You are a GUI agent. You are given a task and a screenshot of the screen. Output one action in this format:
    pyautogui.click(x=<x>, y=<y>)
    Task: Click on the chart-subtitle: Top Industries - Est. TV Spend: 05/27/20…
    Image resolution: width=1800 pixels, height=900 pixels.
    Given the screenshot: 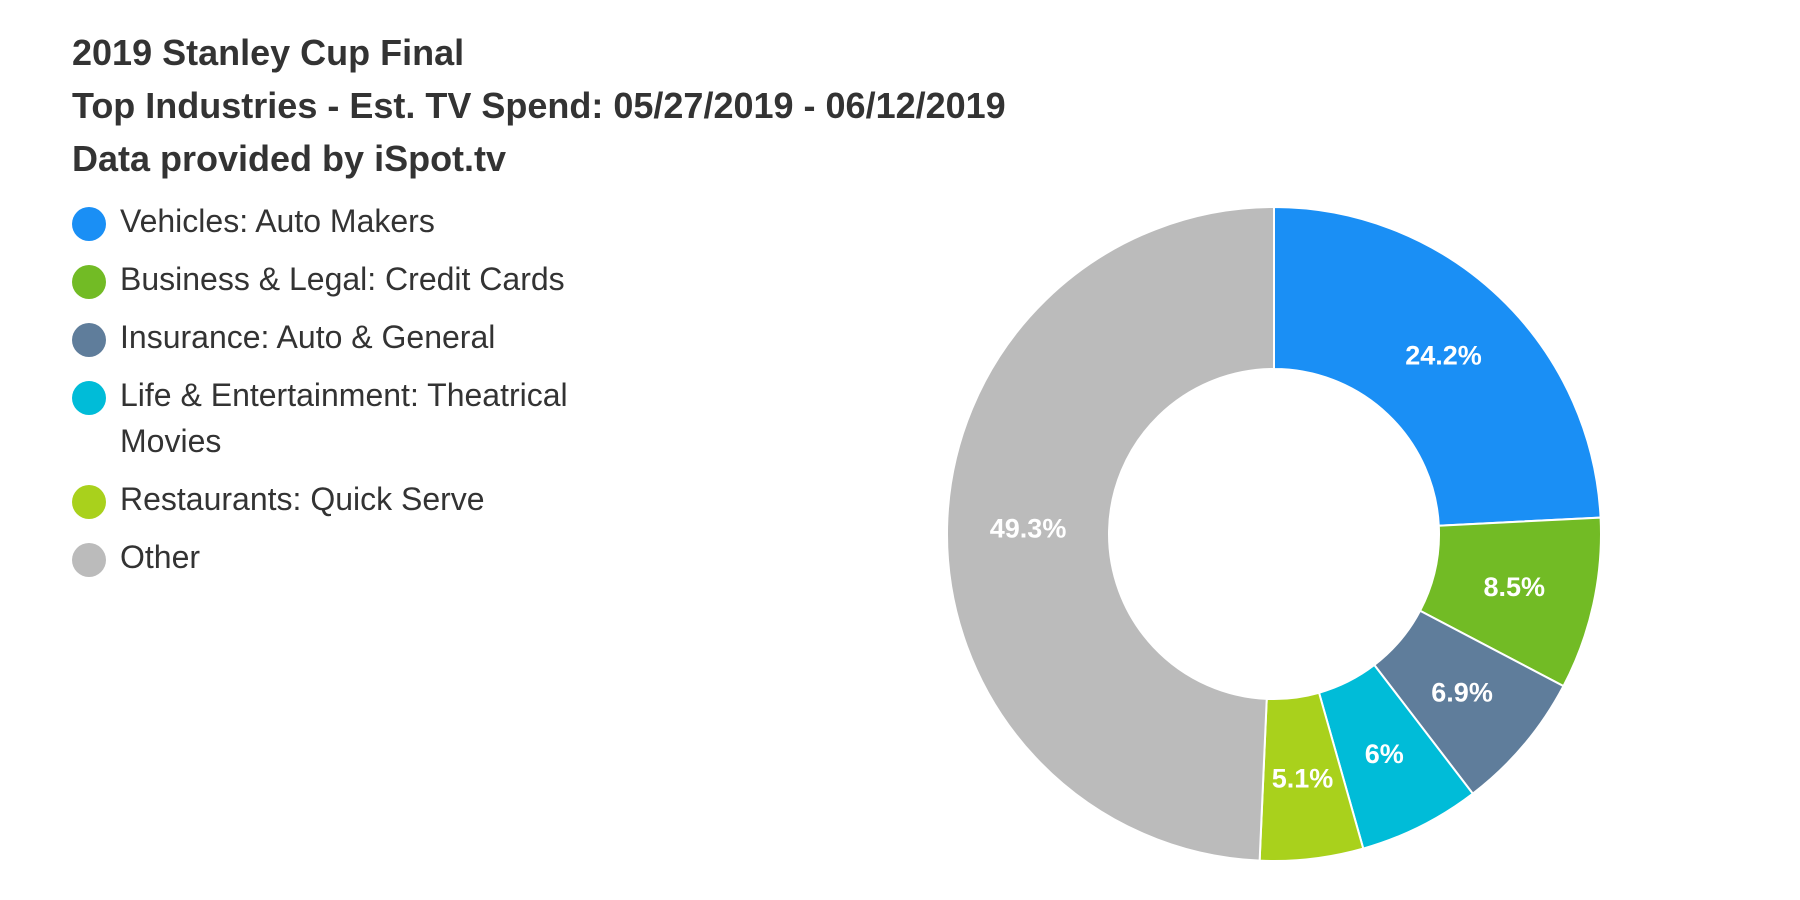 What is the action you would take?
    pyautogui.click(x=539, y=105)
    